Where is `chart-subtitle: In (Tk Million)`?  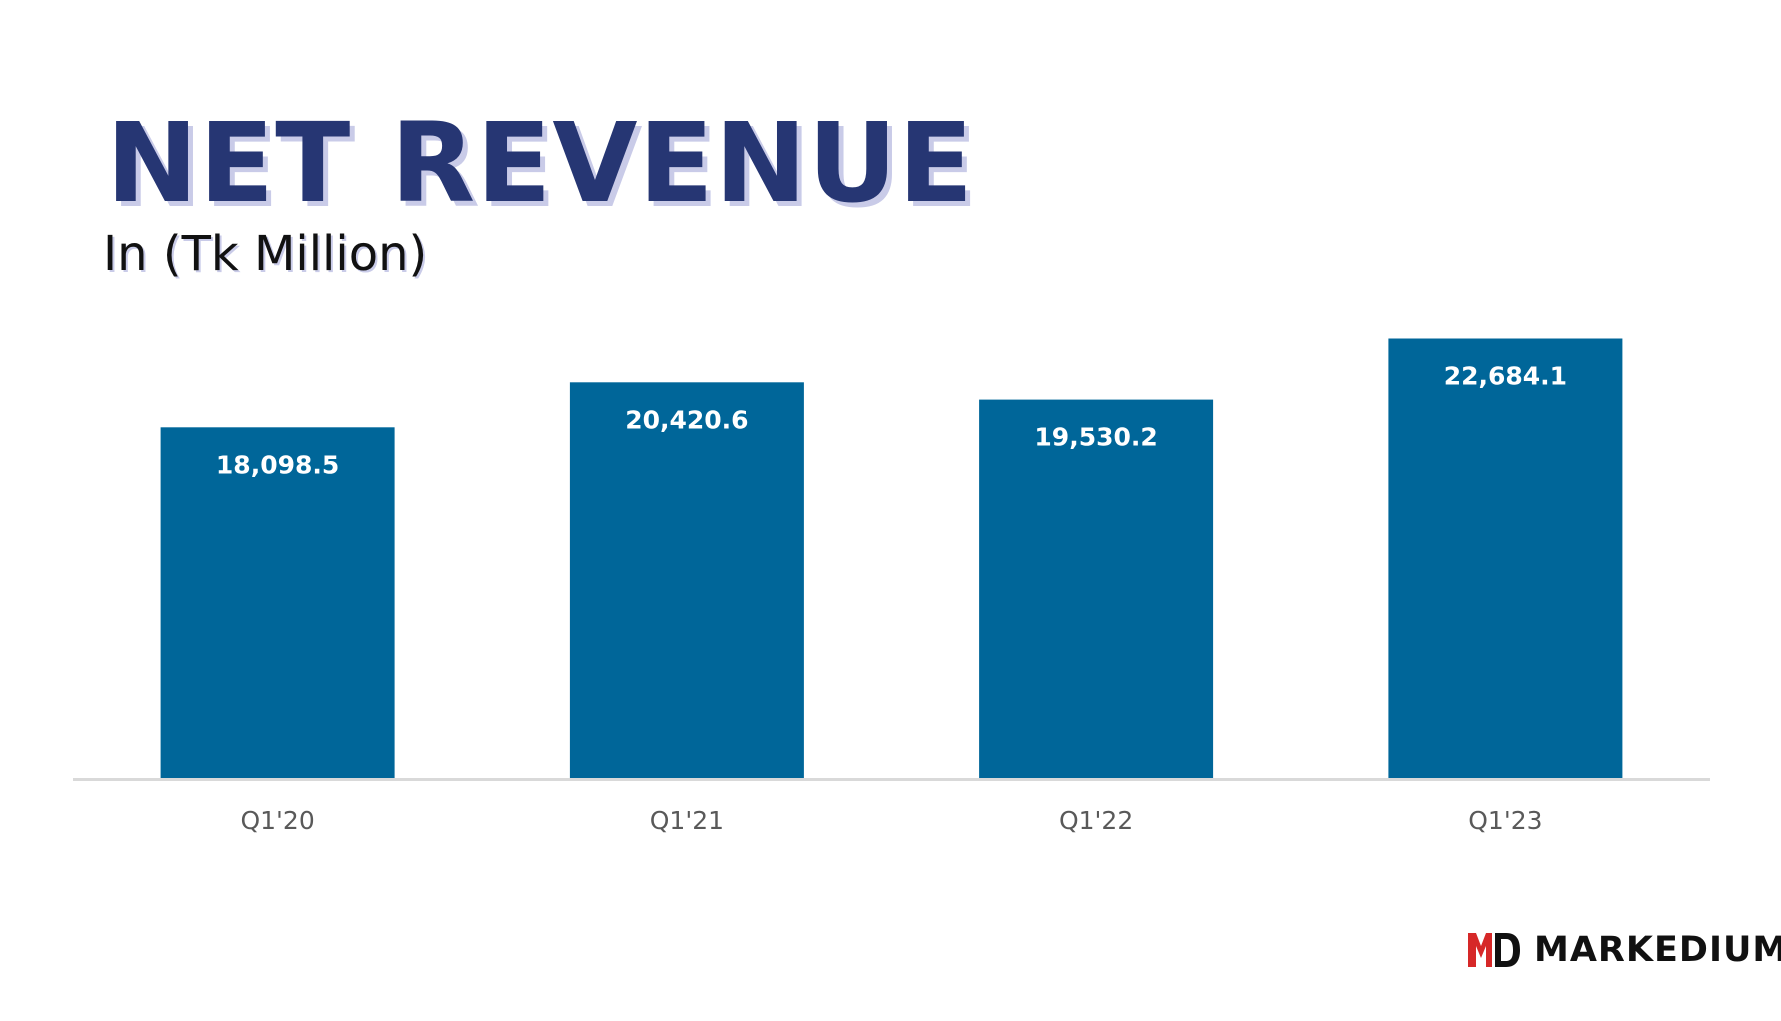 chart-subtitle: In (Tk Million) is located at coordinates (265, 254).